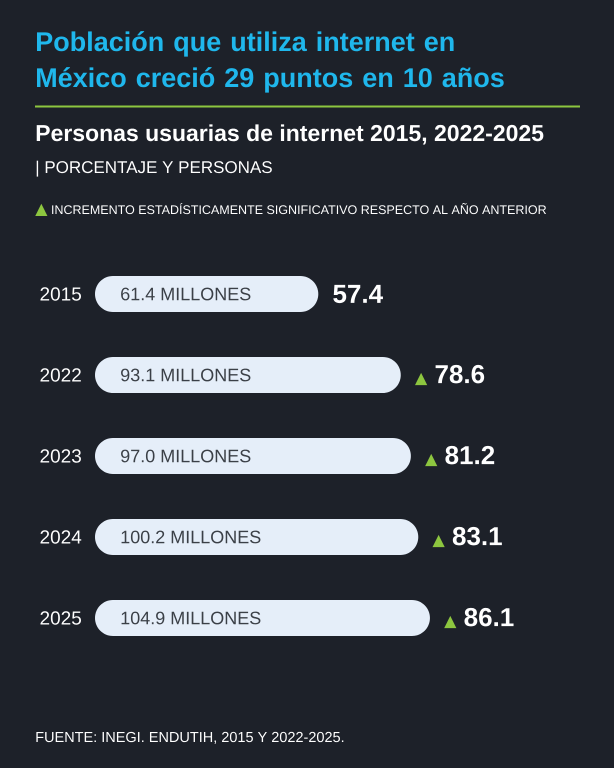 The image size is (614, 768). I want to click on y-tick-label: 2025, so click(60, 618).